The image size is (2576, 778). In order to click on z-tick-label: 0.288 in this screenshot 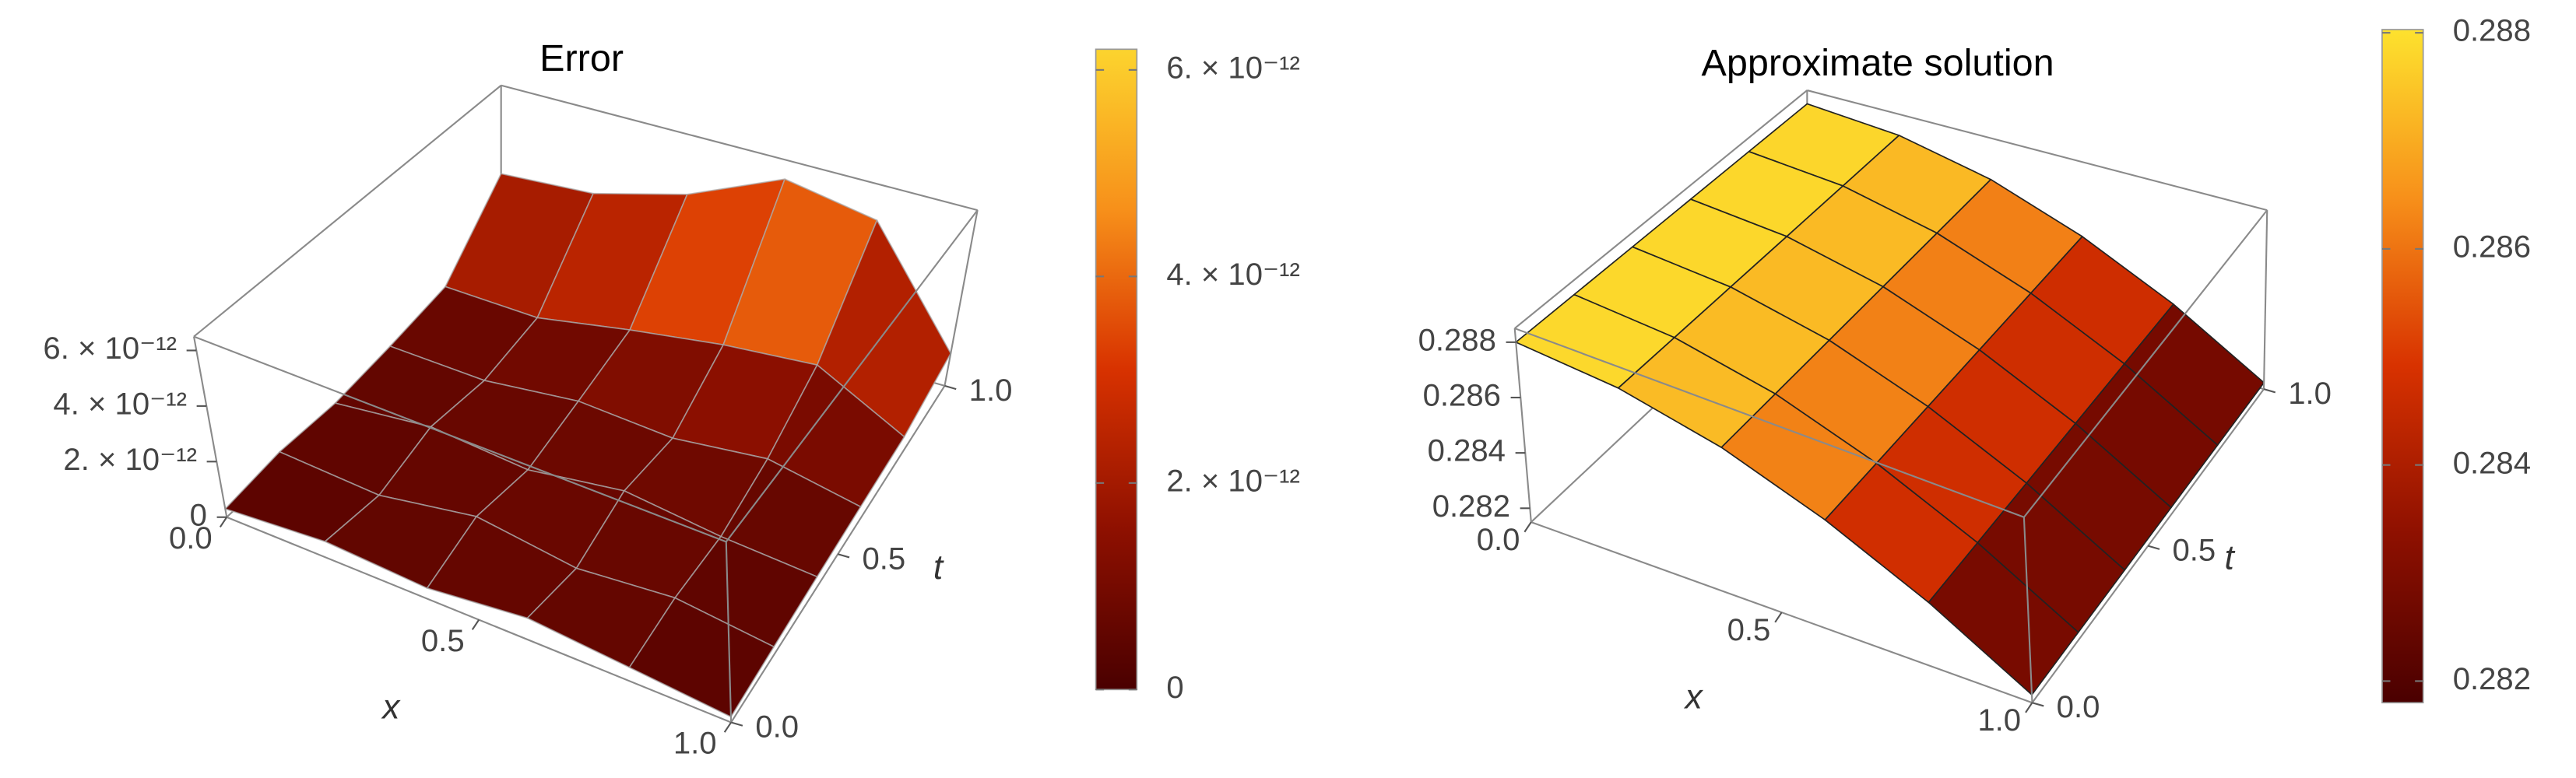, I will do `click(1457, 340)`.